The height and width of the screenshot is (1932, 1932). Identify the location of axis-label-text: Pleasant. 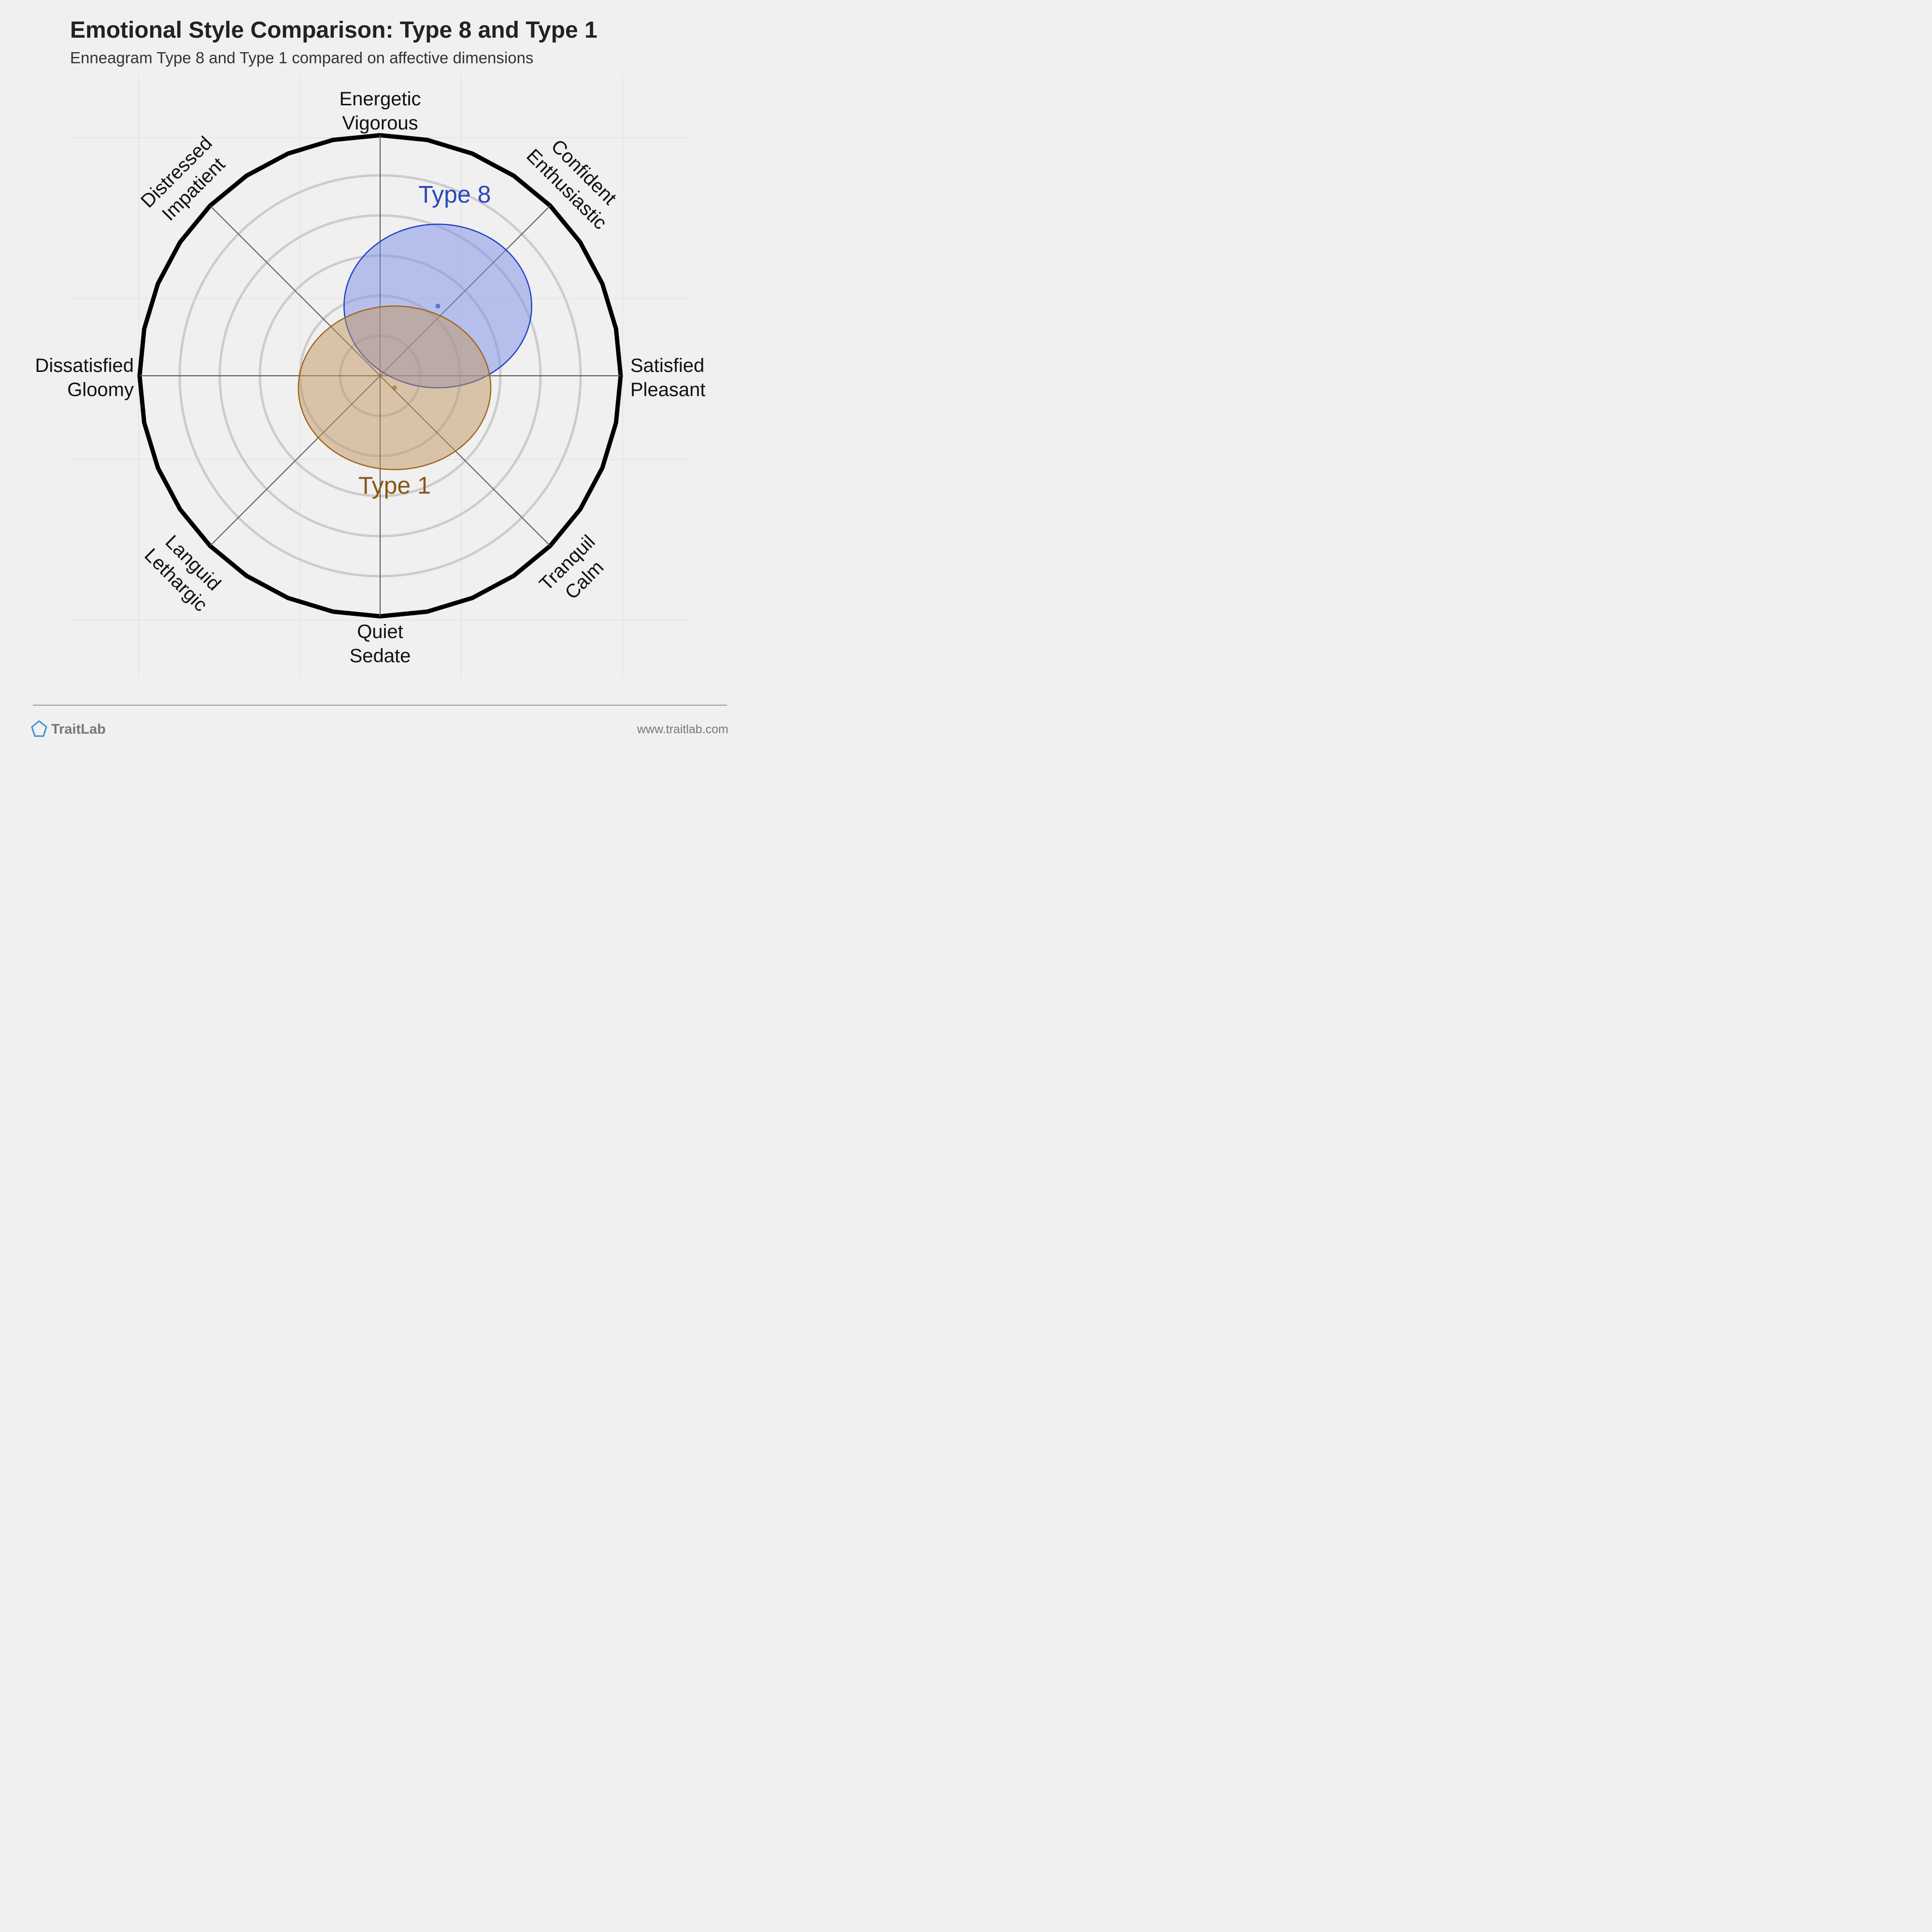
(668, 389).